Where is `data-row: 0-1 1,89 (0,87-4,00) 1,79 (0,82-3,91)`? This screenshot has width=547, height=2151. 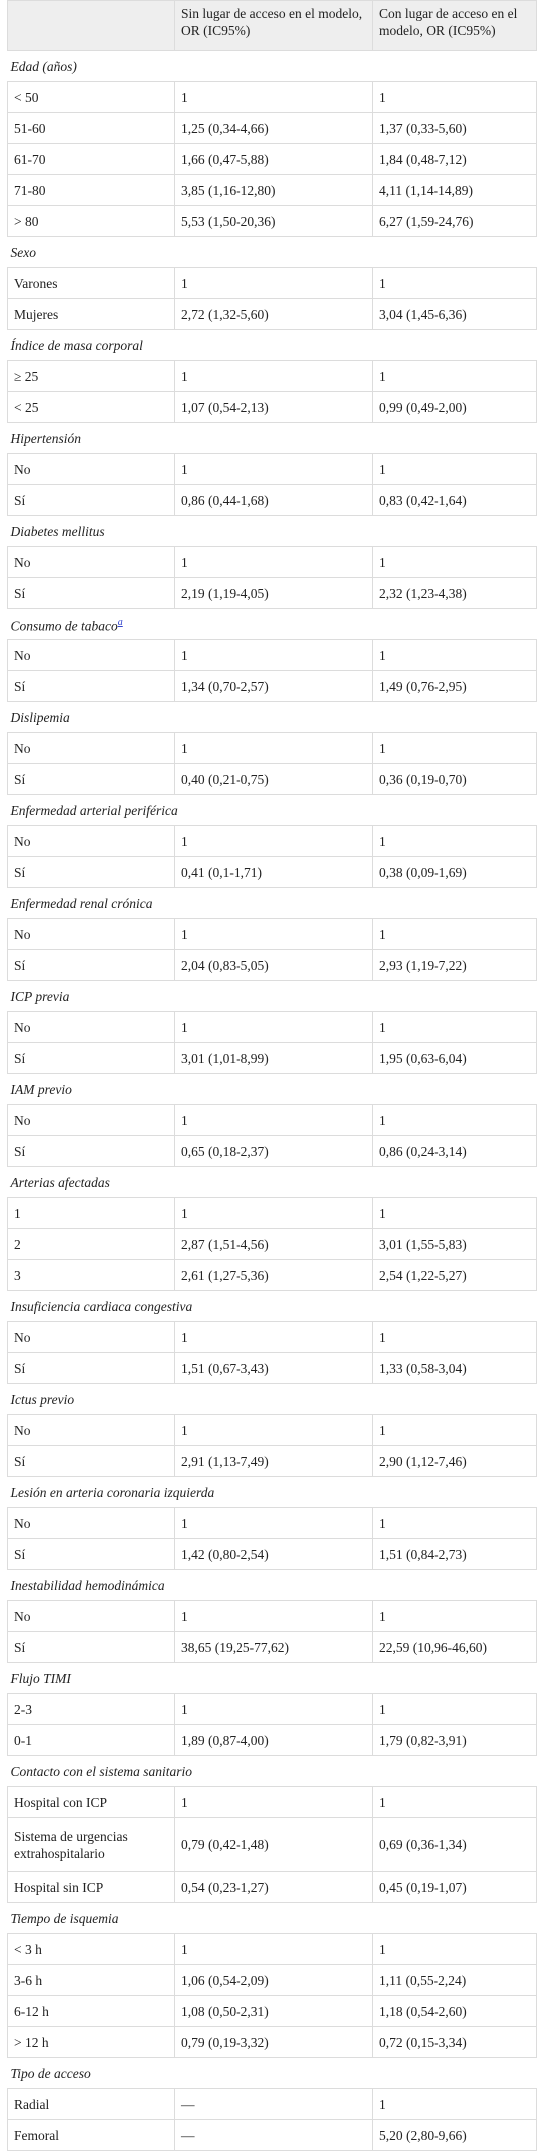 data-row: 0-1 1,89 (0,87-4,00) 1,79 (0,82-3,91) is located at coordinates (272, 1740).